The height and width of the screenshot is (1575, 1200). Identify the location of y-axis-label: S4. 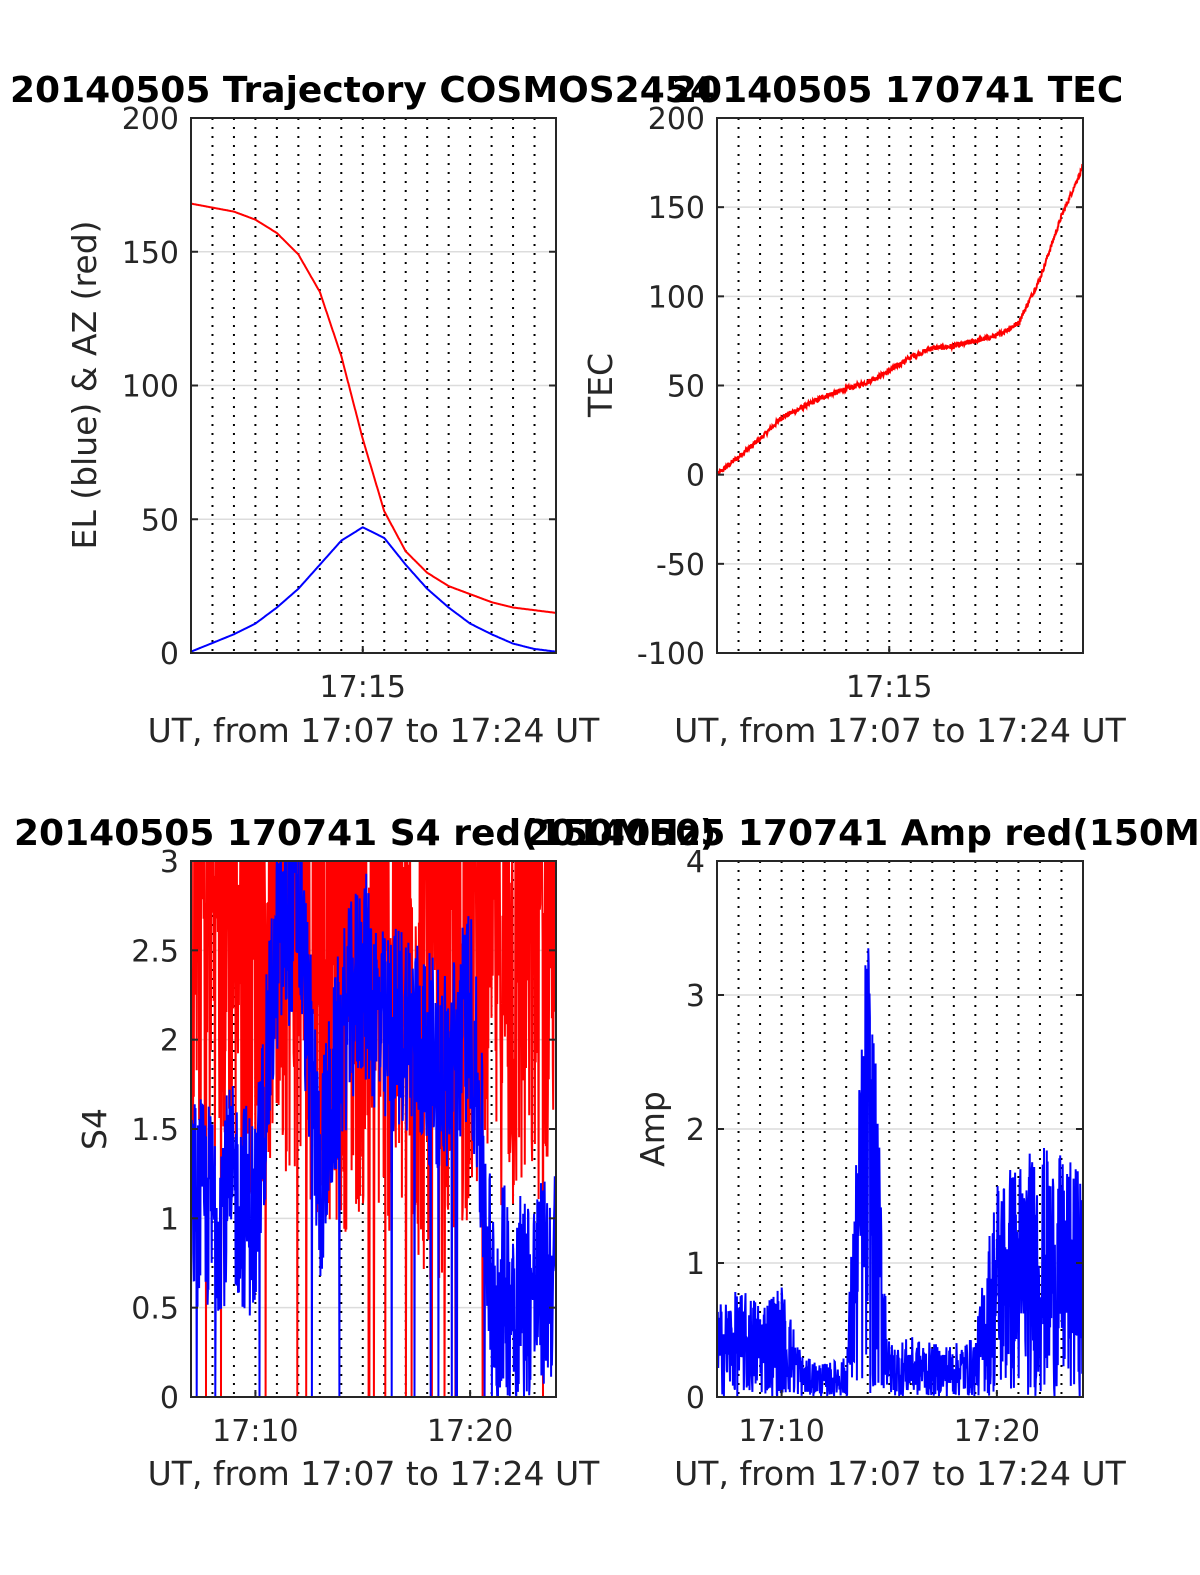
(94, 1129).